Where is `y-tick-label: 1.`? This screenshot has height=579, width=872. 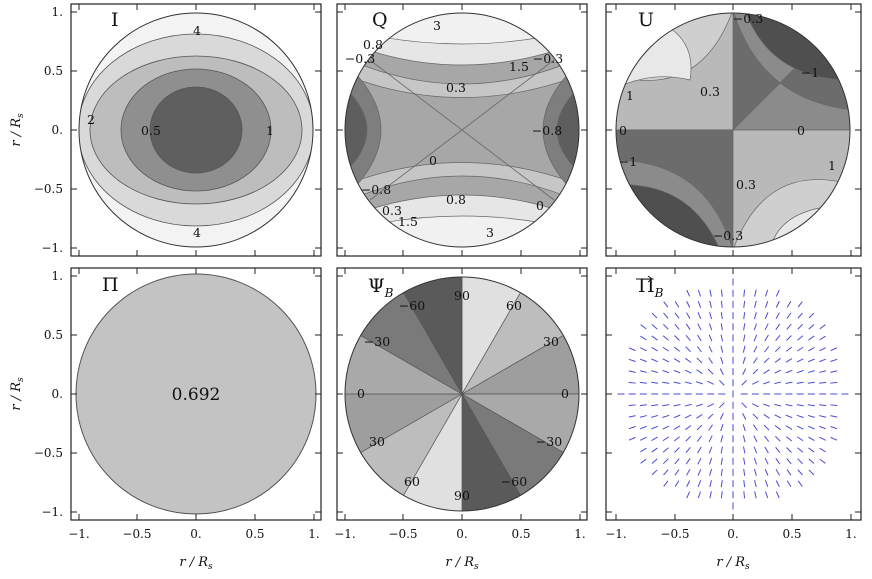 y-tick-label: 1. is located at coordinates (57, 276).